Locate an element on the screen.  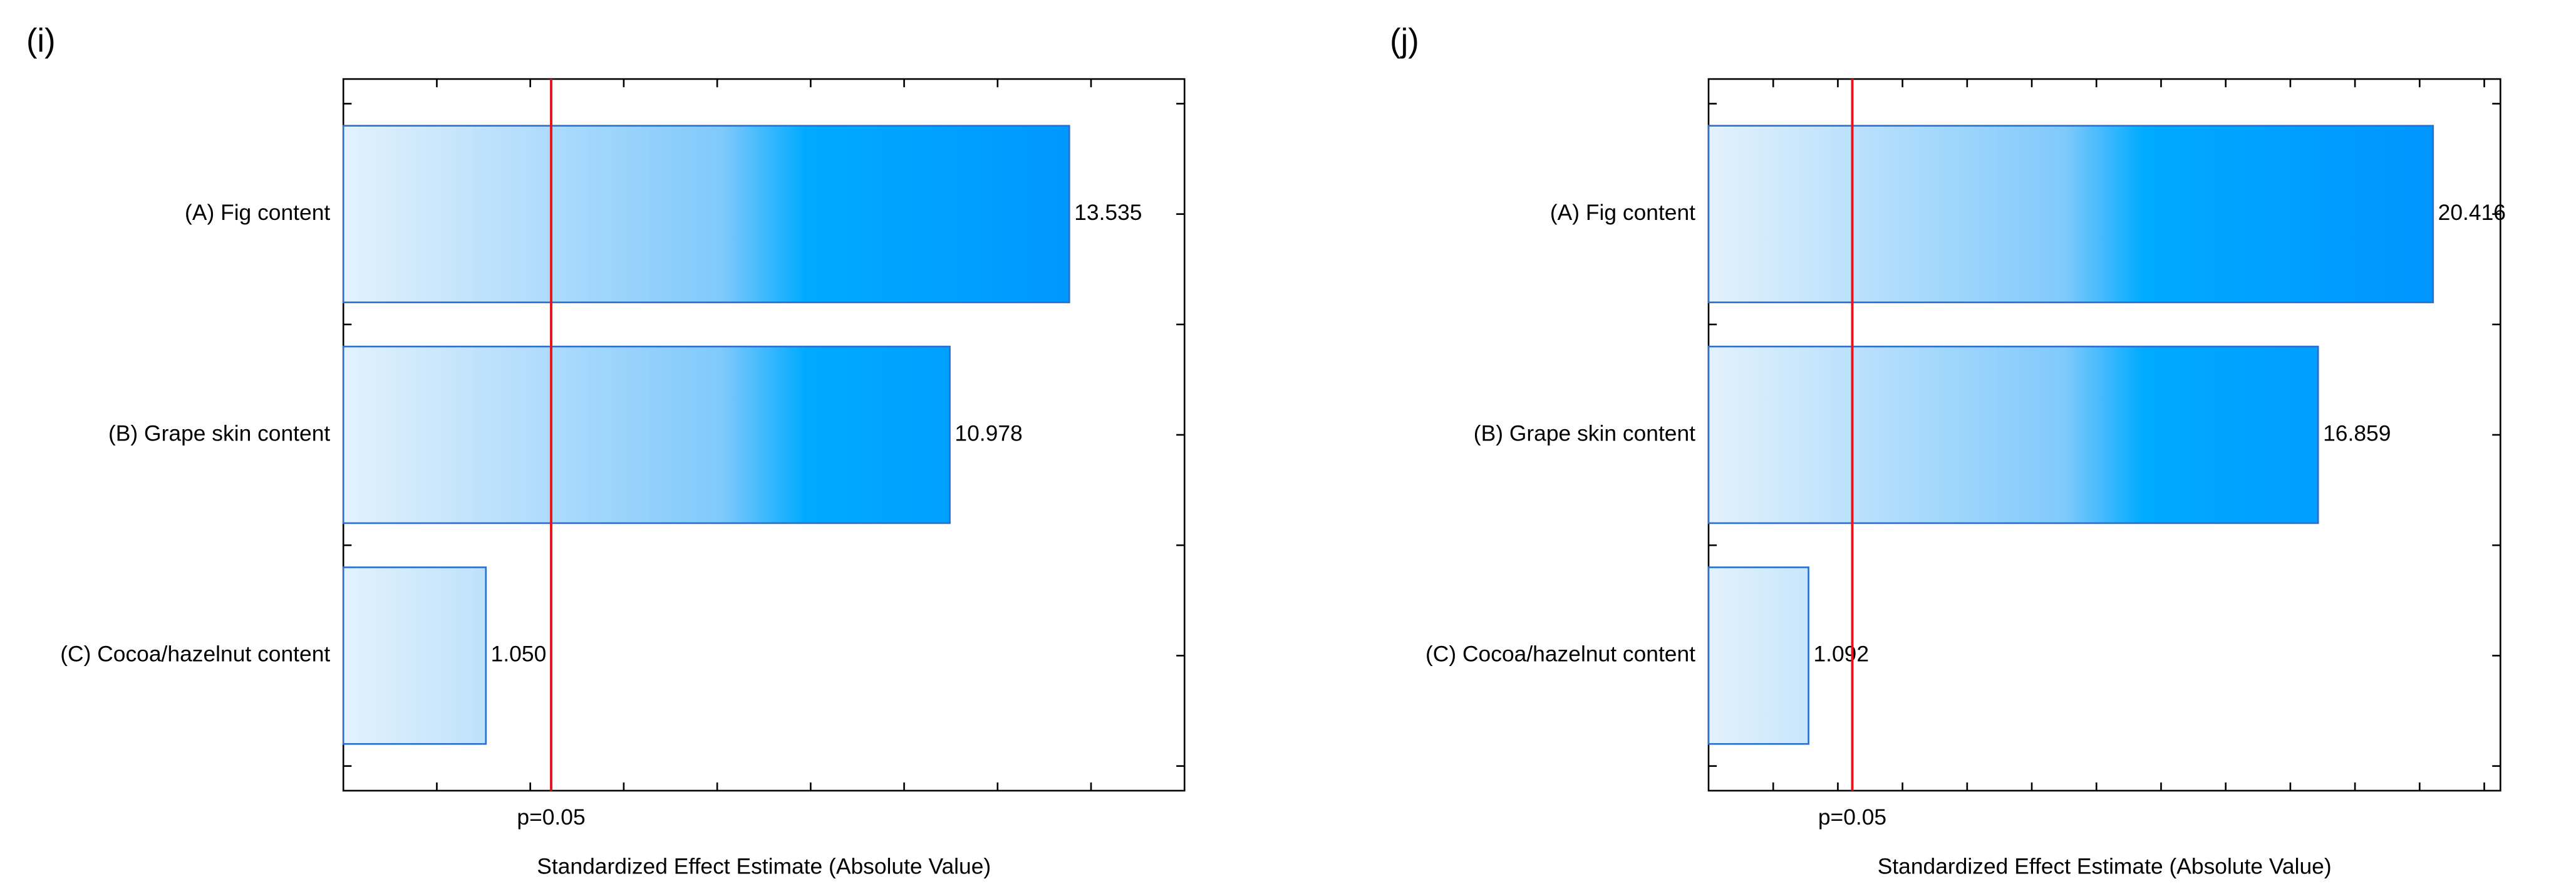
value-label: 10.978 is located at coordinates (988, 432).